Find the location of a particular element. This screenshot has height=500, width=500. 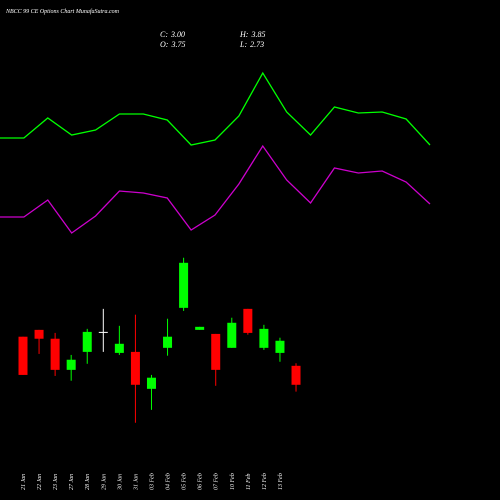

summary-label: C: is located at coordinates (164, 34).